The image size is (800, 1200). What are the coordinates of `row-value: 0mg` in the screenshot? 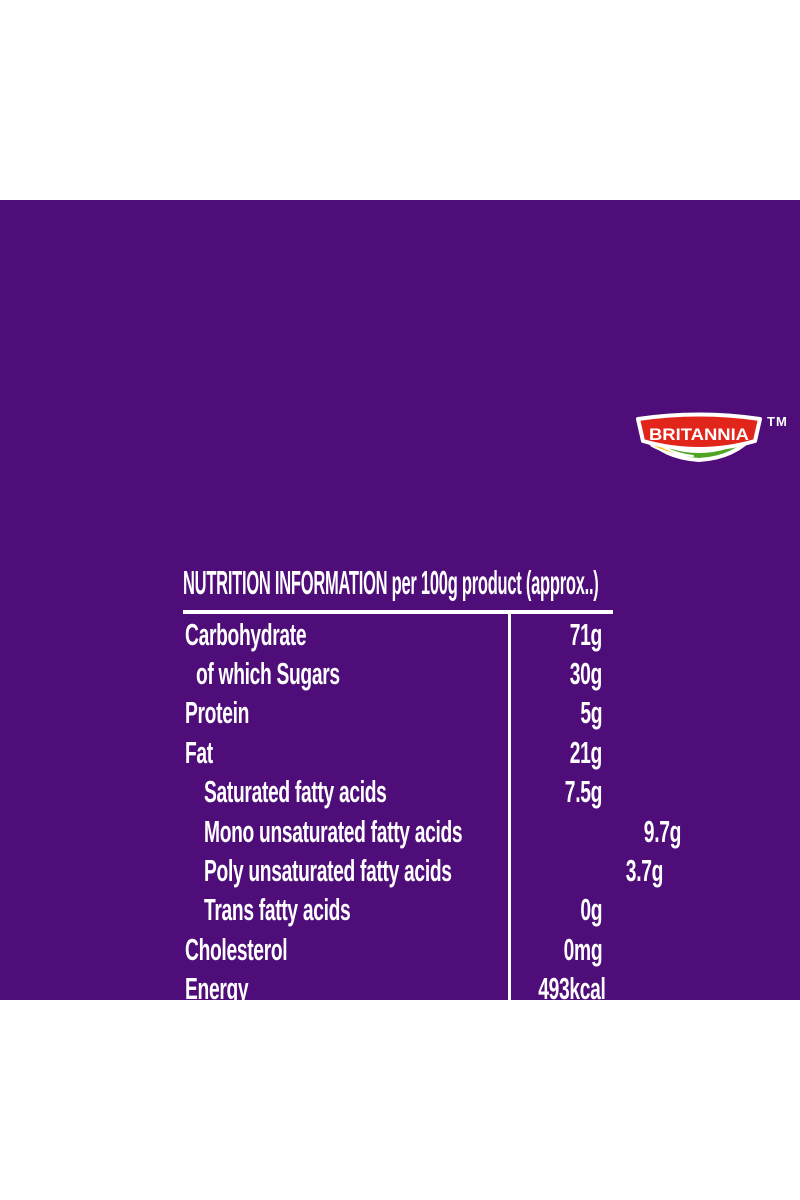 It's located at (582, 949).